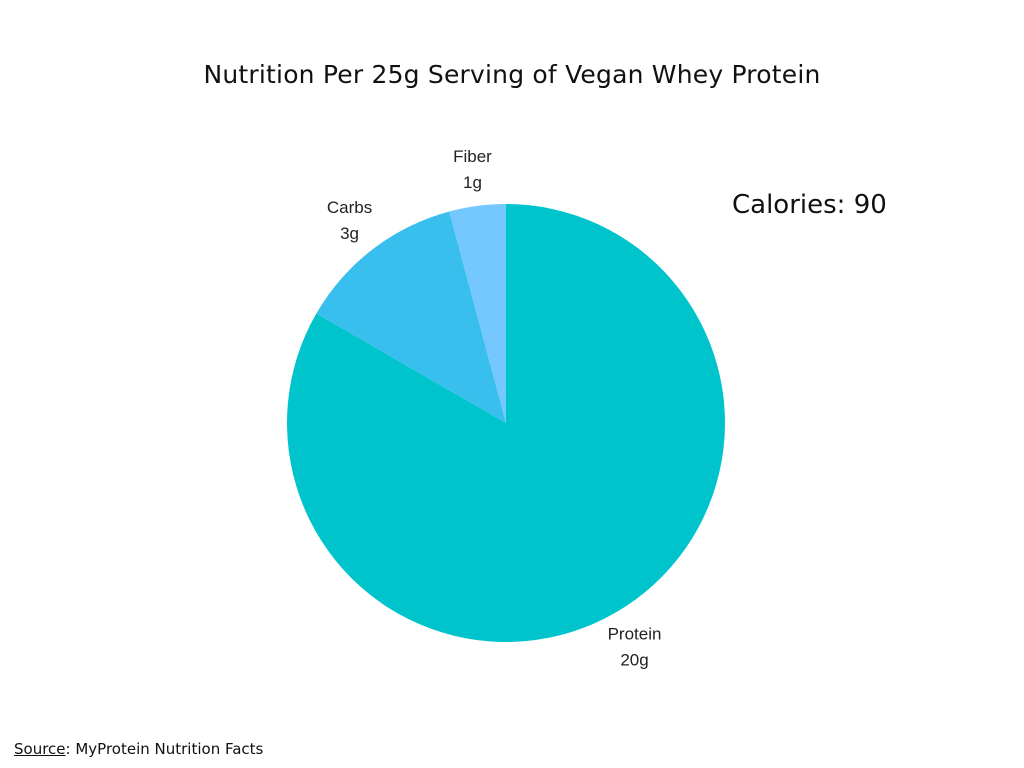 Image resolution: width=1024 pixels, height=768 pixels. What do you see at coordinates (809, 205) in the screenshot?
I see `calories-annotation: Calories: 90` at bounding box center [809, 205].